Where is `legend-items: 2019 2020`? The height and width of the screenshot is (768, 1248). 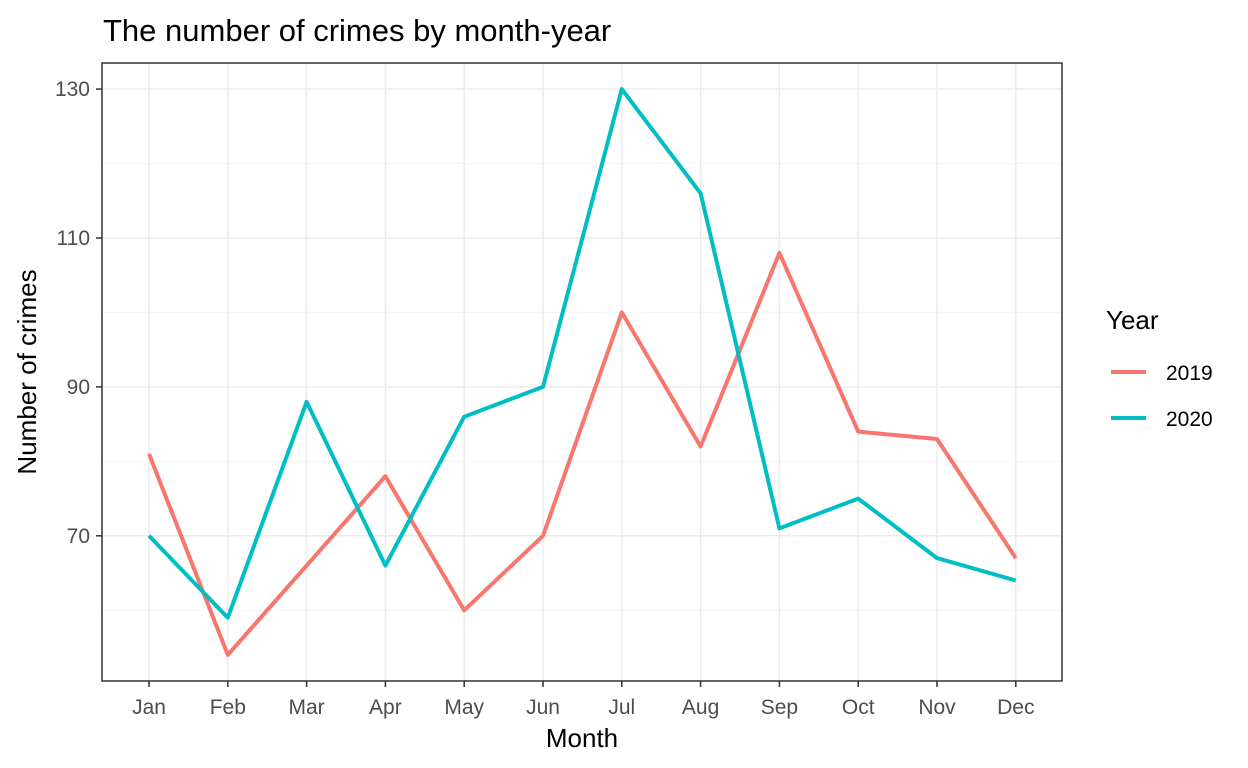 legend-items: 2019 2020 is located at coordinates (1162, 396).